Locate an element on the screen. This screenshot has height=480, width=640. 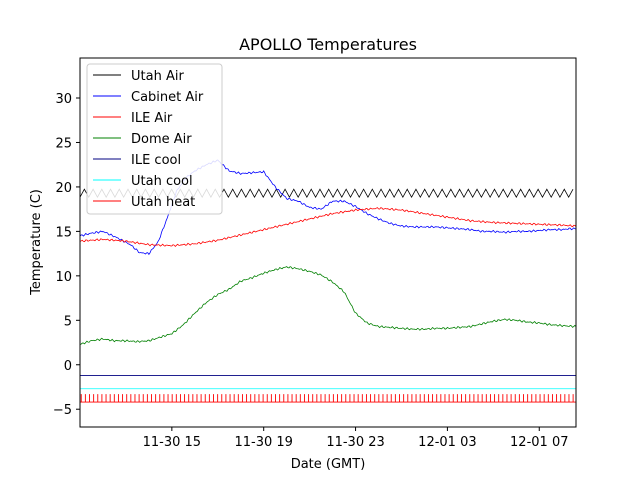
series-utah-heat is located at coordinates (328, 398).